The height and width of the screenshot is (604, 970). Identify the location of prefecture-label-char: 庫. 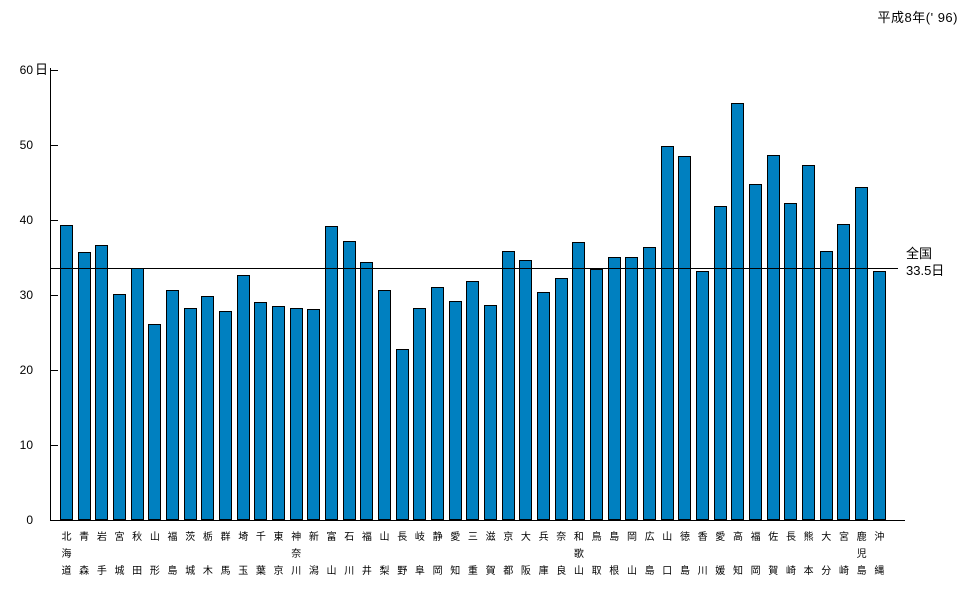
(543, 571).